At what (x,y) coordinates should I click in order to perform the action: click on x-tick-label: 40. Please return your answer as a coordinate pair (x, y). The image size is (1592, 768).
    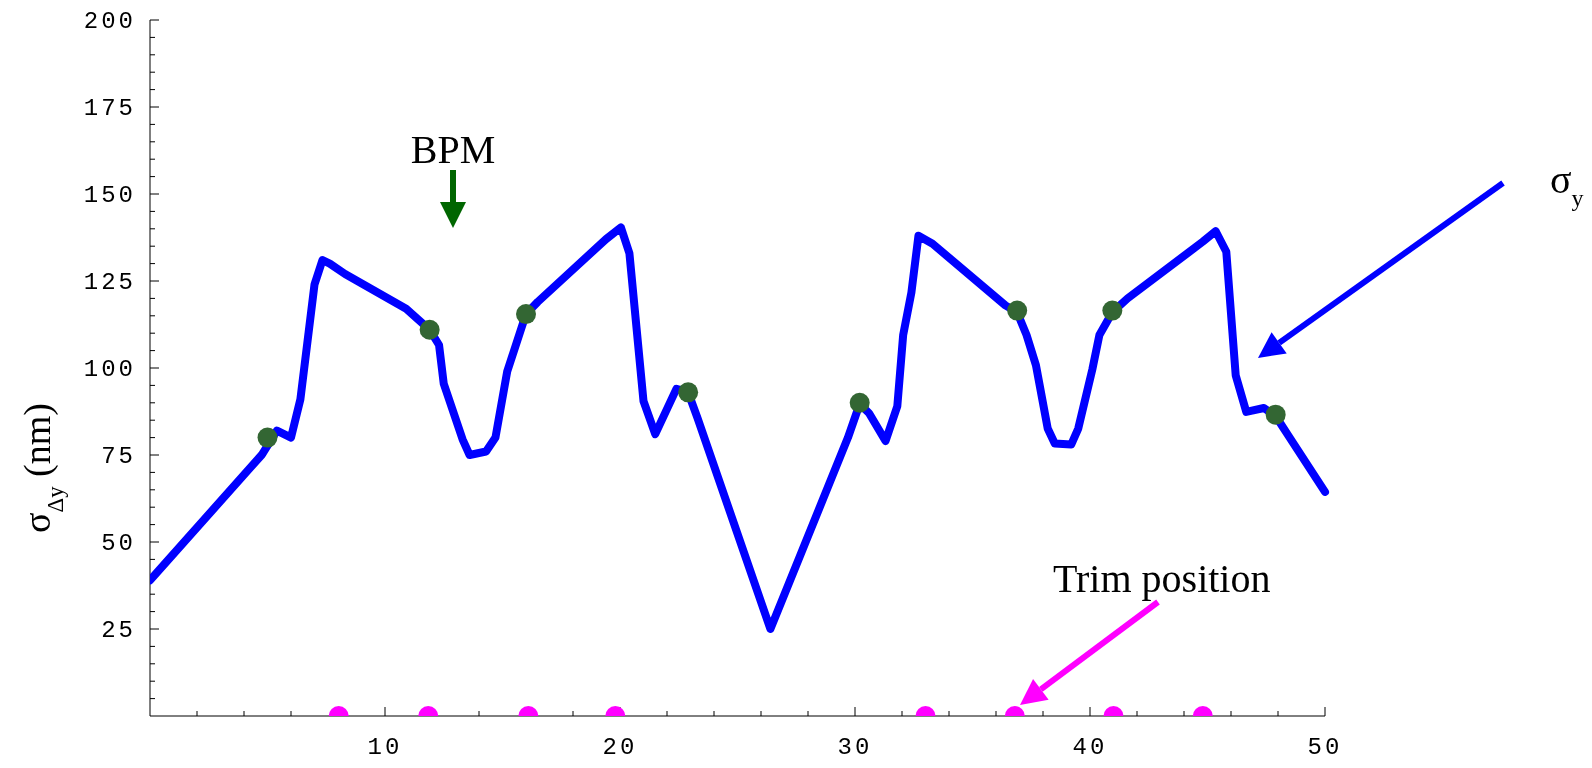
    Looking at the image, I should click on (1090, 747).